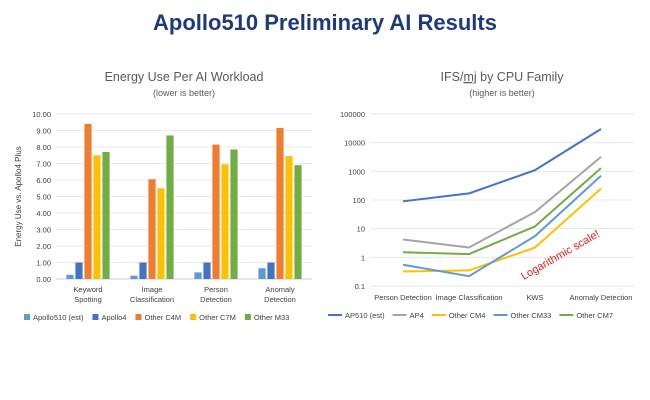 This screenshot has width=650, height=400. I want to click on x-tick-label: Image, so click(152, 289).